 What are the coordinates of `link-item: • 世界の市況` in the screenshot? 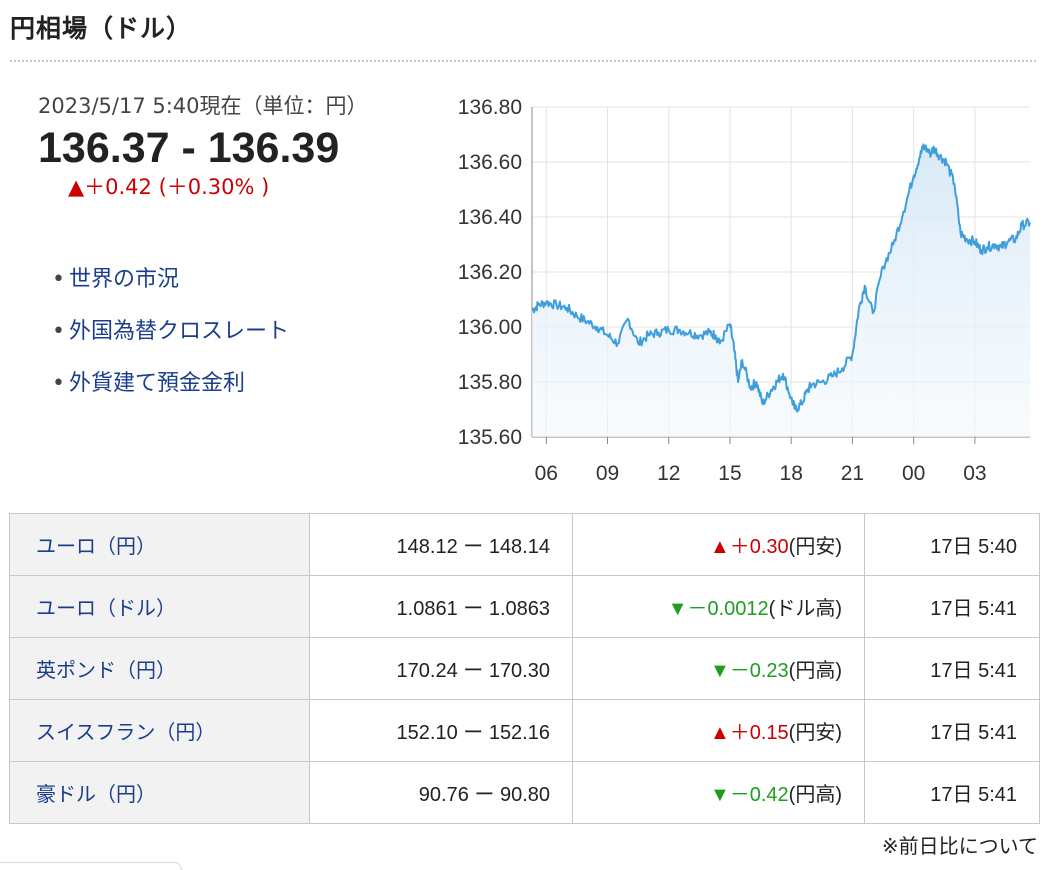 It's located at (170, 280).